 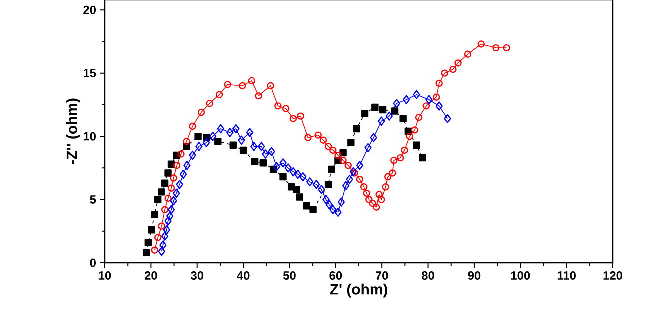 What do you see at coordinates (520, 276) in the screenshot?
I see `x-tick-label: 100` at bounding box center [520, 276].